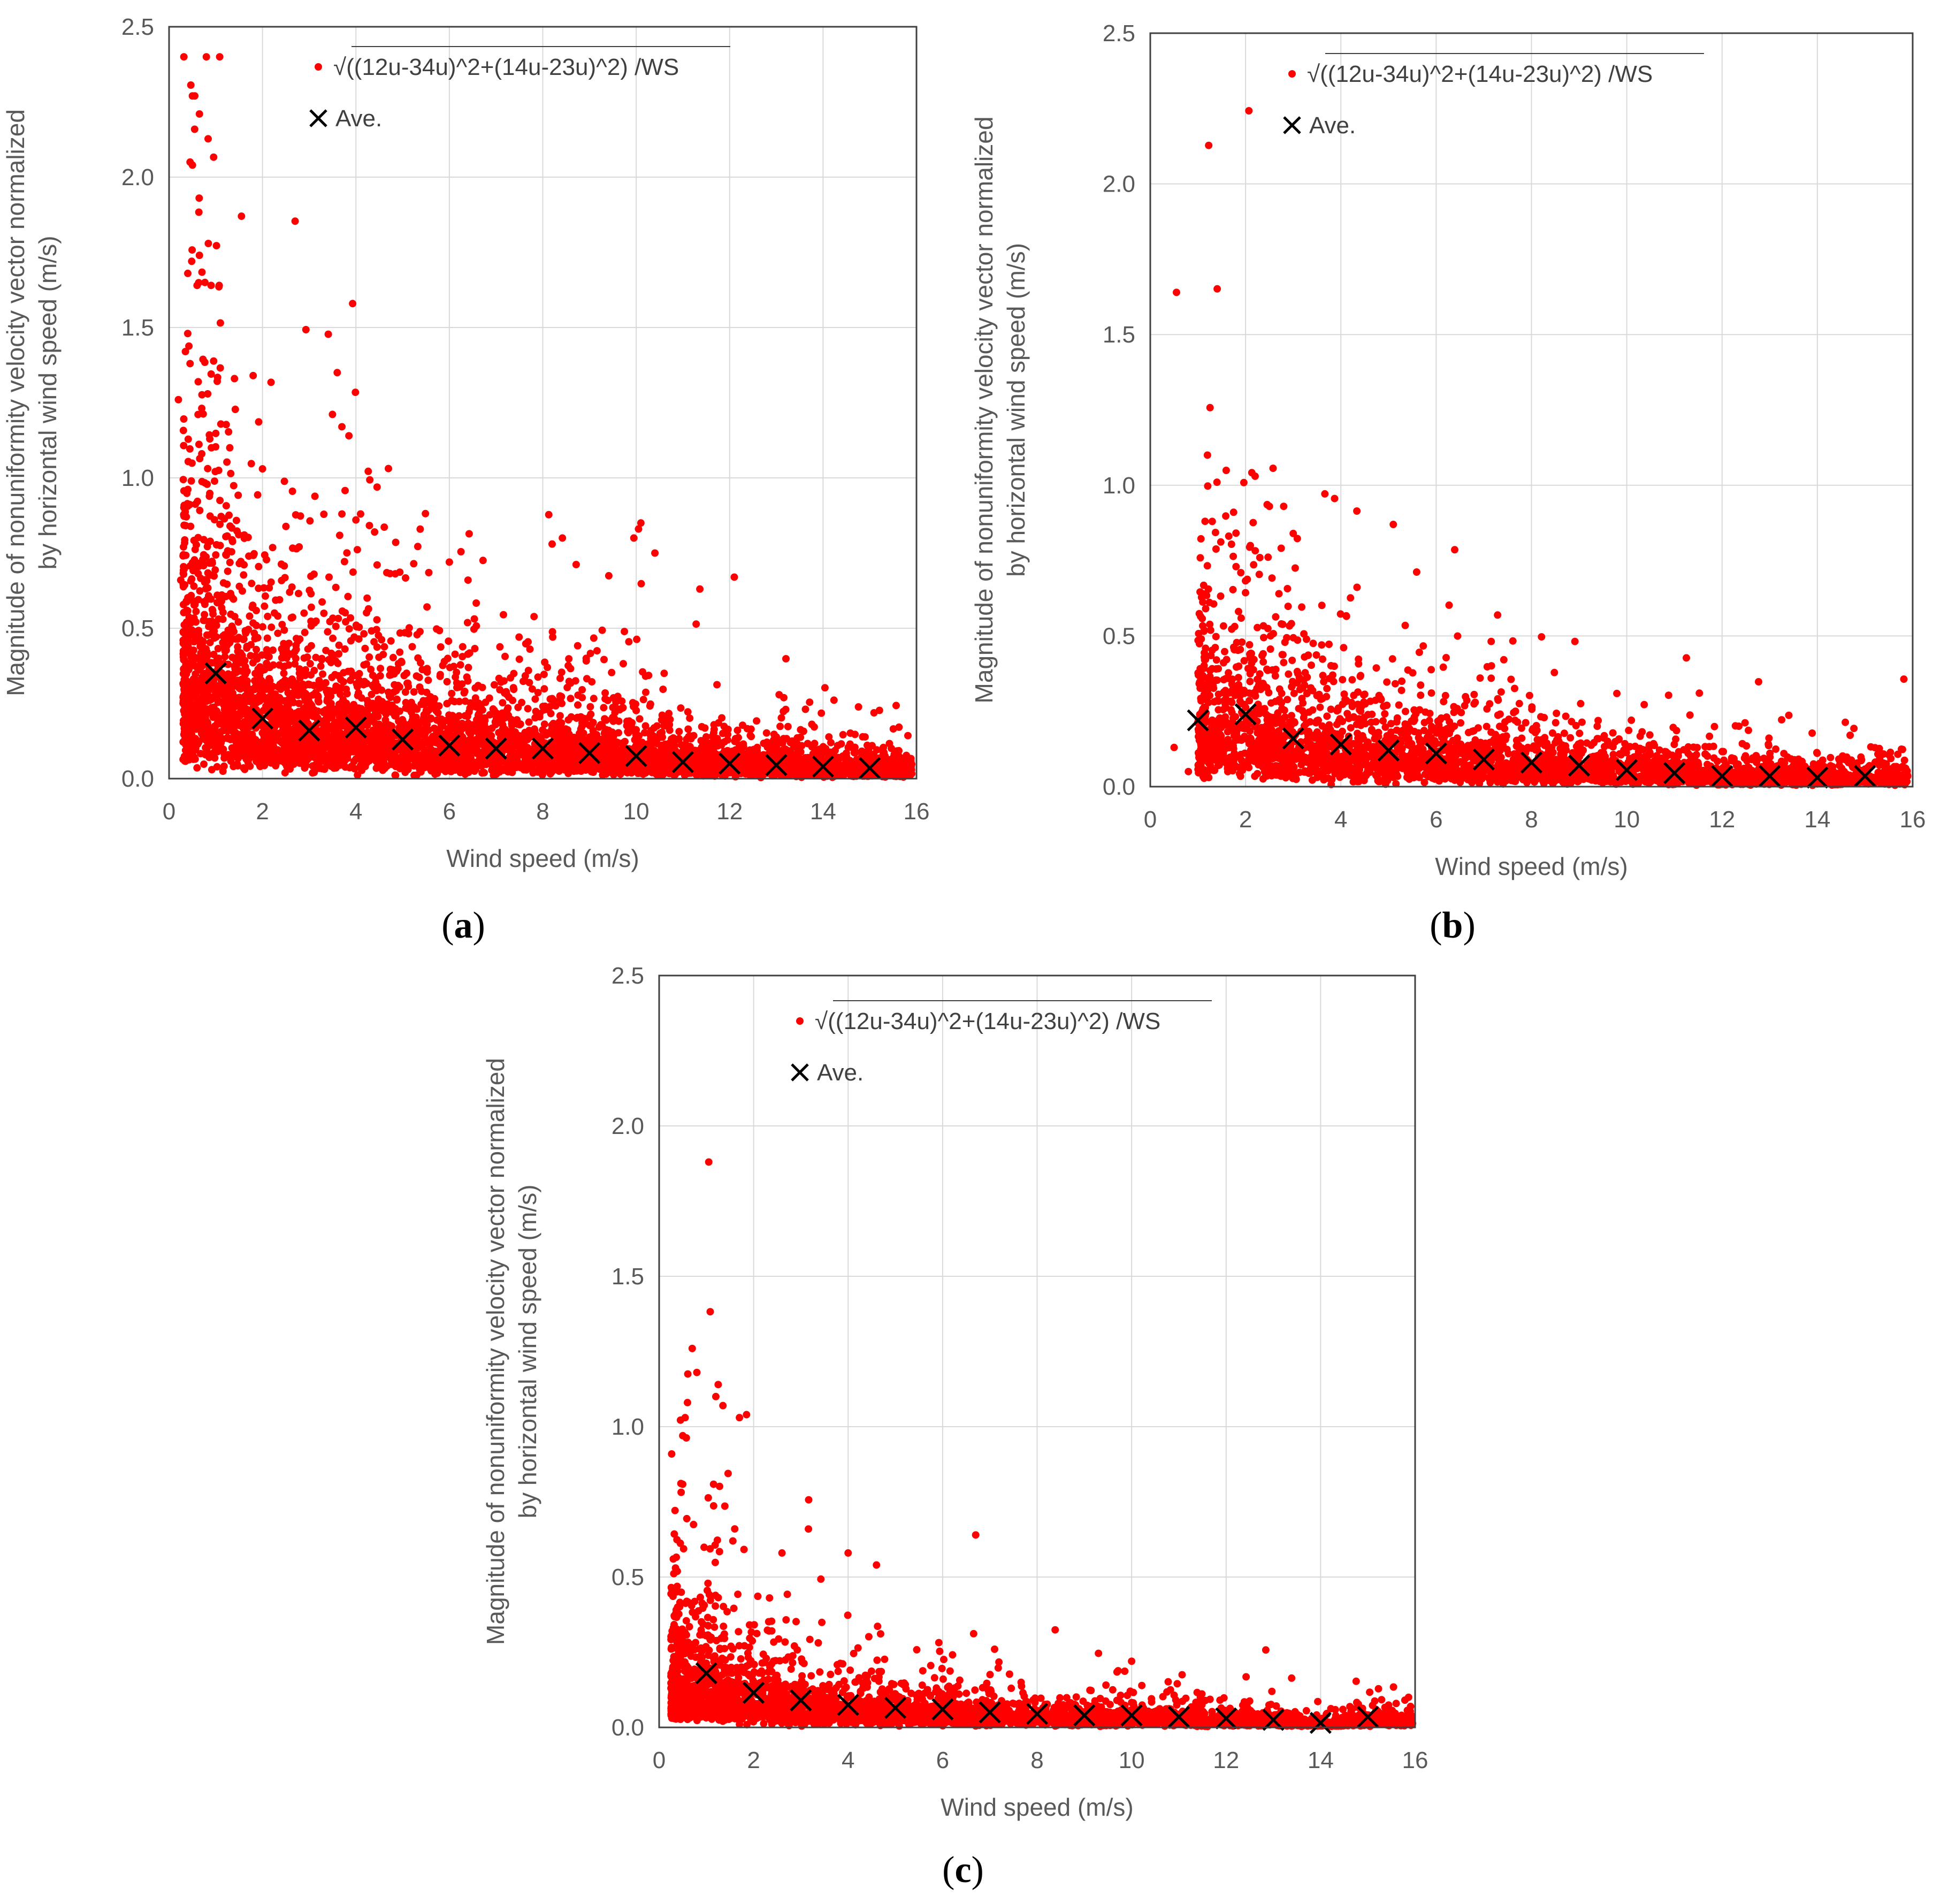 The image size is (1933, 1904). Describe the element at coordinates (917, 812) in the screenshot. I see `x-tick-label: 16` at that location.